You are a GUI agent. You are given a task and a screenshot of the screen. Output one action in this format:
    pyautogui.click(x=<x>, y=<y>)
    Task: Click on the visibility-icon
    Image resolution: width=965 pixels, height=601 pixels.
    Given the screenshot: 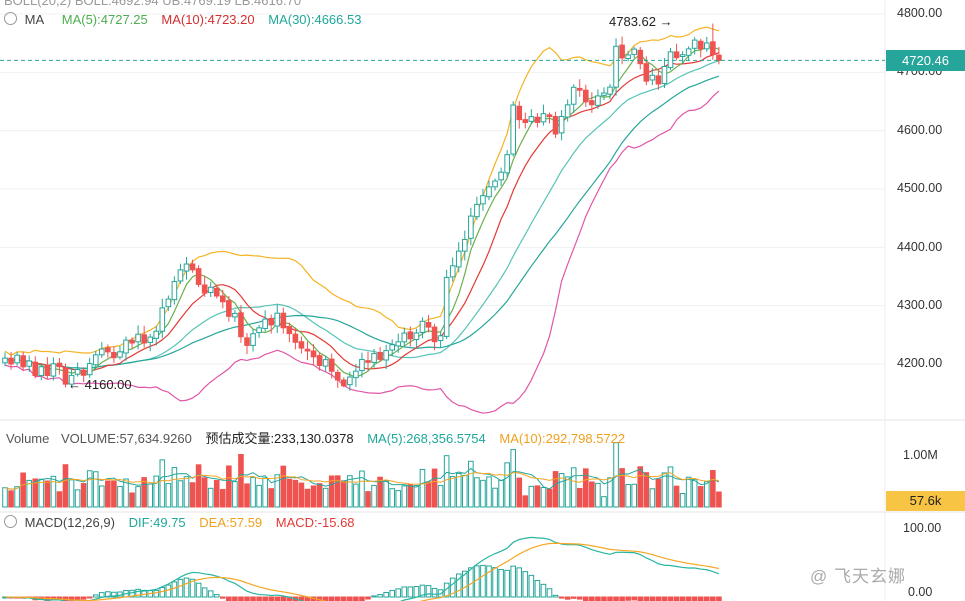 What is the action you would take?
    pyautogui.click(x=10, y=18)
    